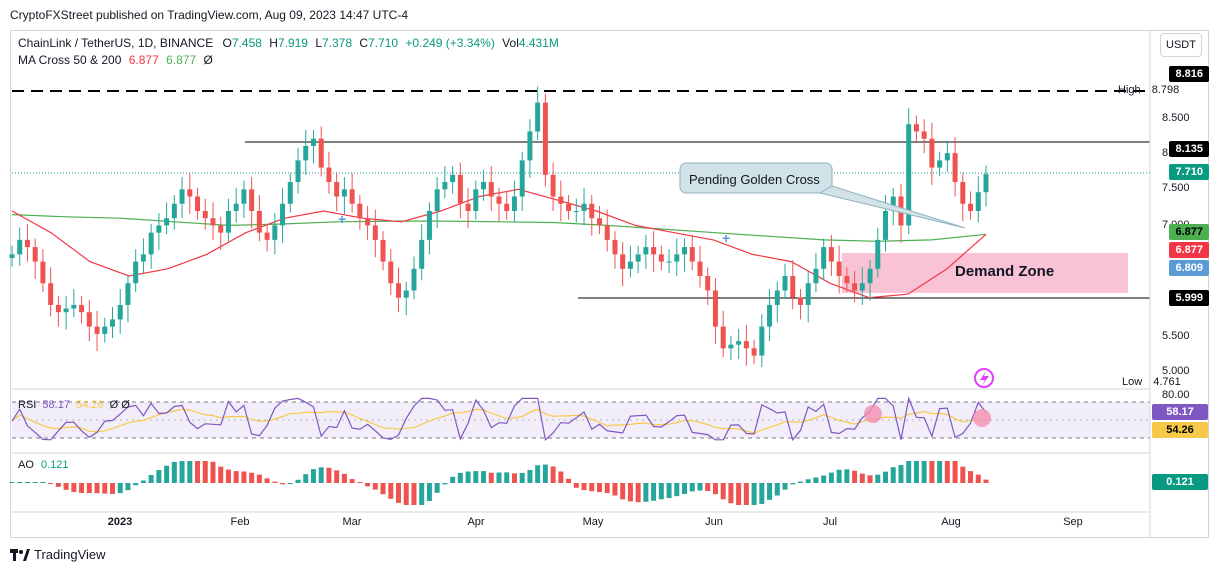 This screenshot has width=1219, height=573. Describe the element at coordinates (1129, 90) in the screenshot. I see `high-label: High` at that location.